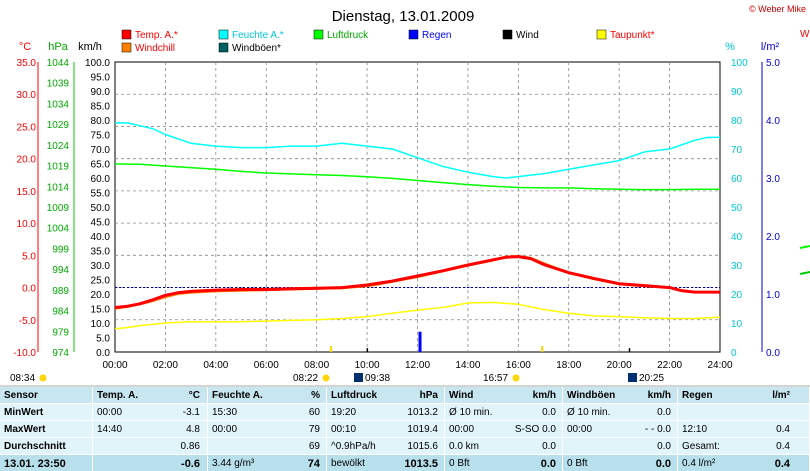 The width and height of the screenshot is (810, 471). What do you see at coordinates (24, 412) in the screenshot?
I see `table-value: MinWert` at bounding box center [24, 412].